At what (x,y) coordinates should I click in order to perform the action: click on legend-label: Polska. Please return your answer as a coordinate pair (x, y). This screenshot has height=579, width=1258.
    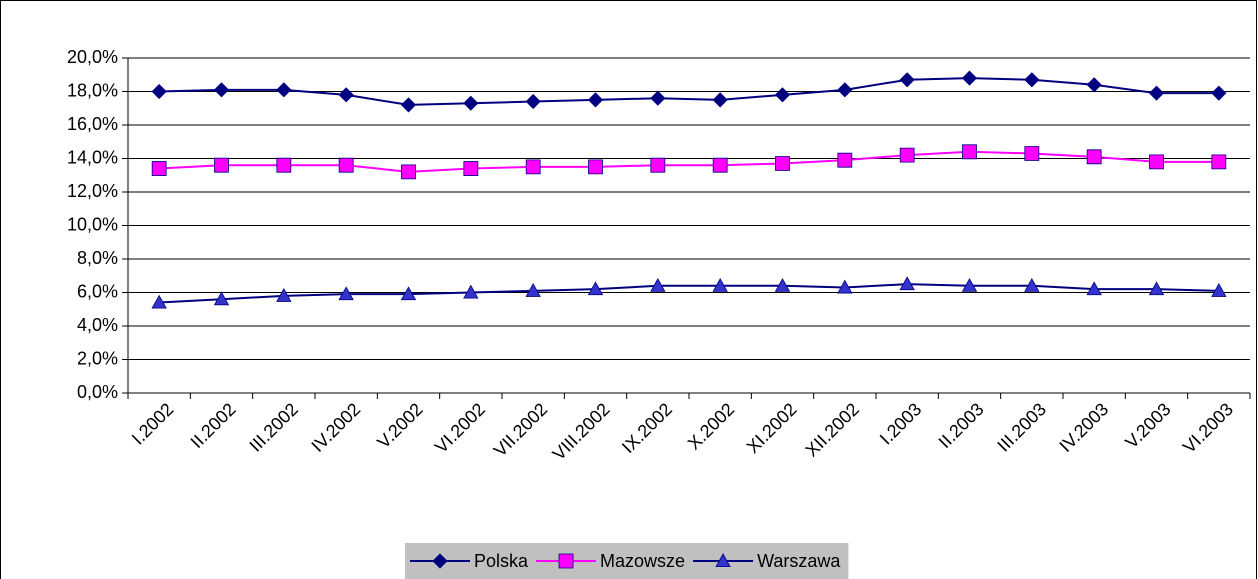
    Looking at the image, I should click on (501, 561).